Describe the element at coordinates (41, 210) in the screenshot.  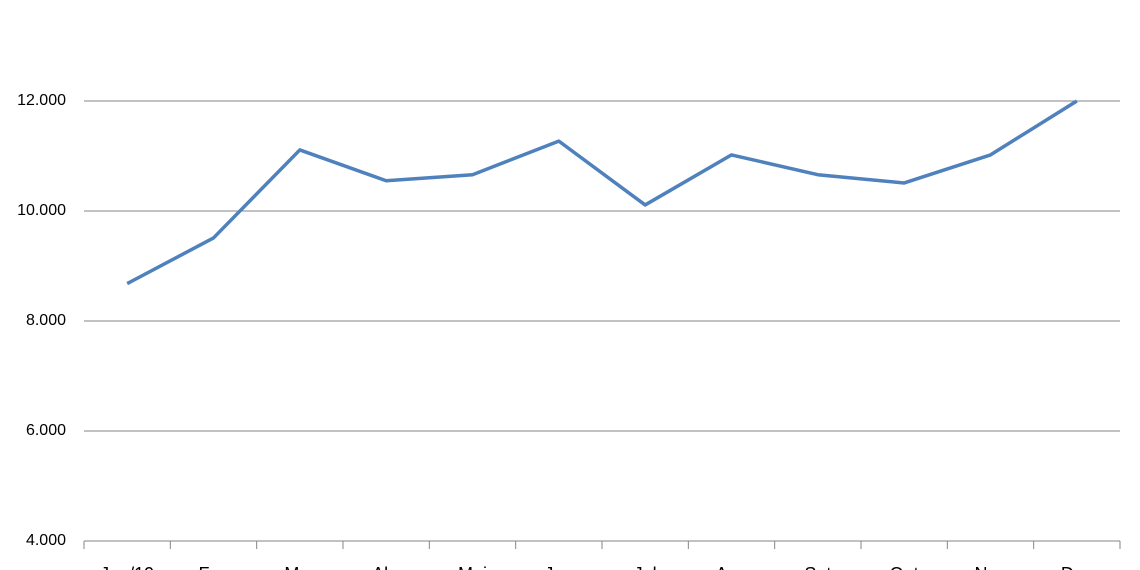
I see `y-tick-label: 10.000` at that location.